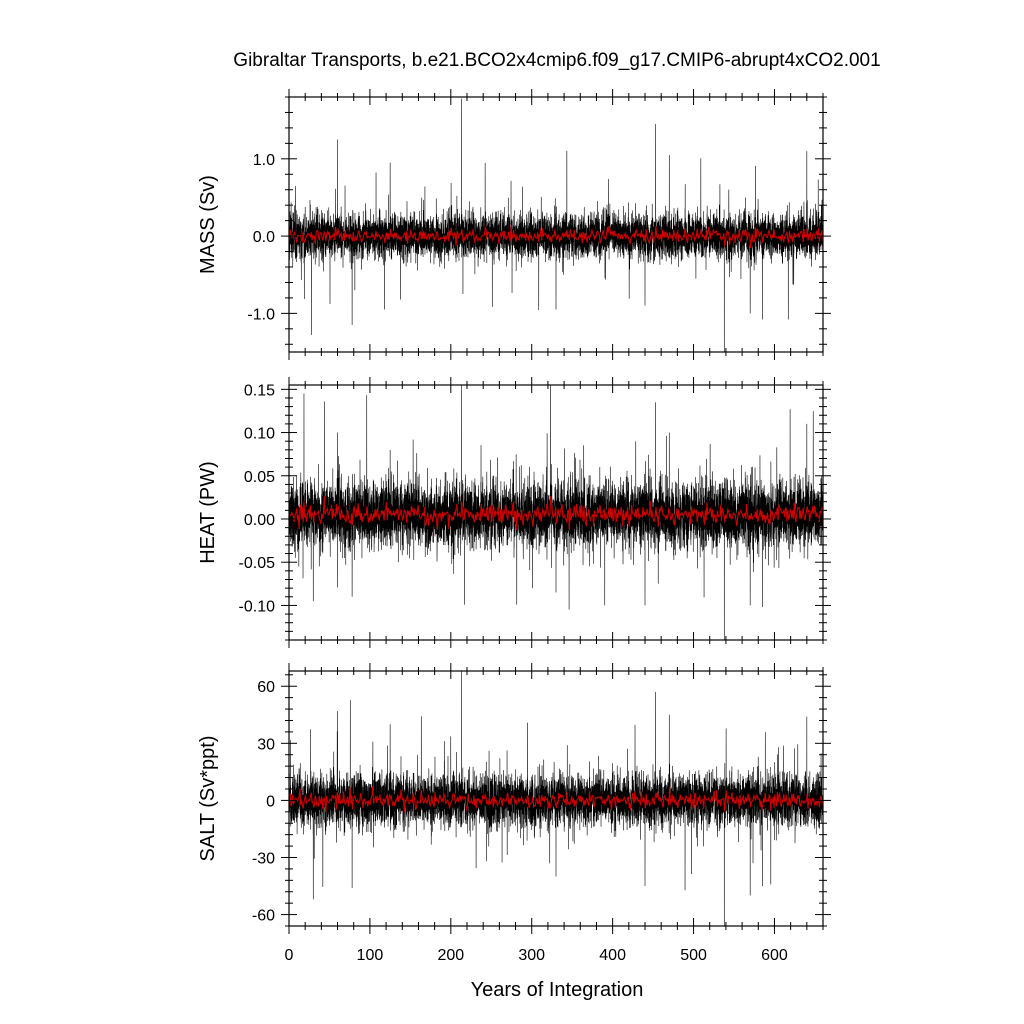 The height and width of the screenshot is (1024, 1024). What do you see at coordinates (612, 955) in the screenshot?
I see `x-tick-label: 400` at bounding box center [612, 955].